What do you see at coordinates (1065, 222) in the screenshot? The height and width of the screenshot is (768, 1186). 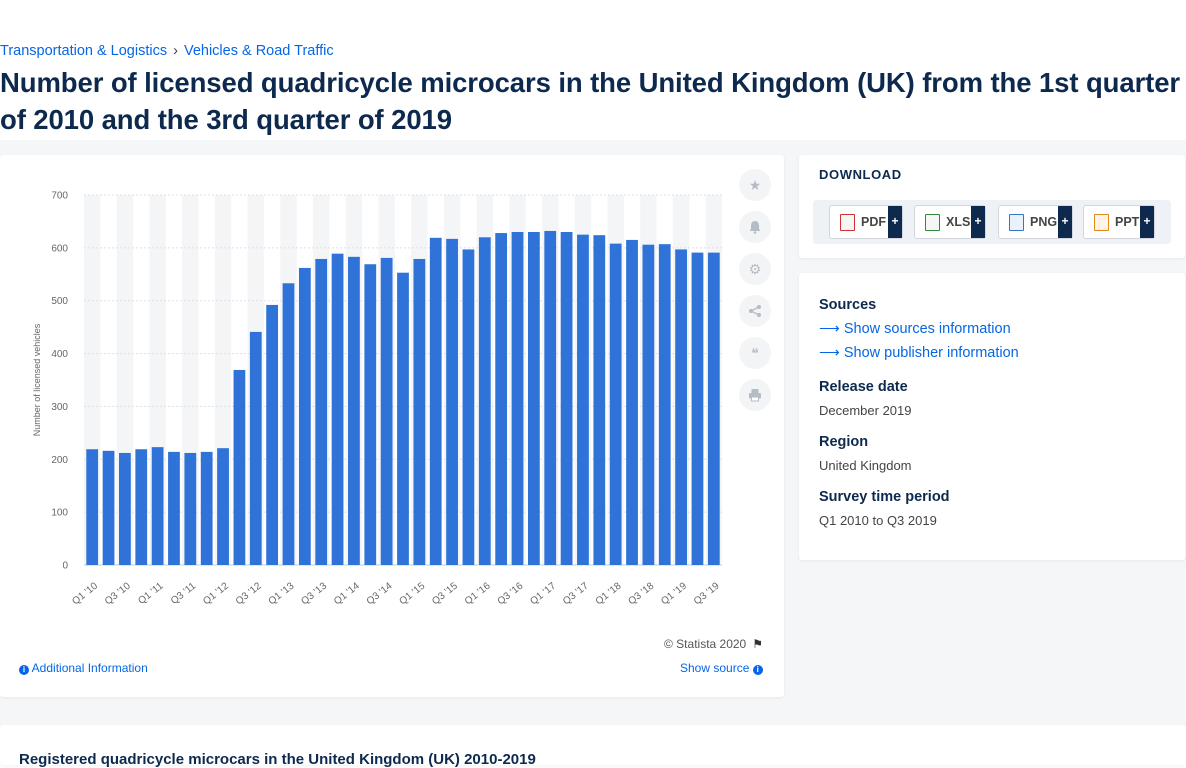 I see `png-plus-icon: +` at bounding box center [1065, 222].